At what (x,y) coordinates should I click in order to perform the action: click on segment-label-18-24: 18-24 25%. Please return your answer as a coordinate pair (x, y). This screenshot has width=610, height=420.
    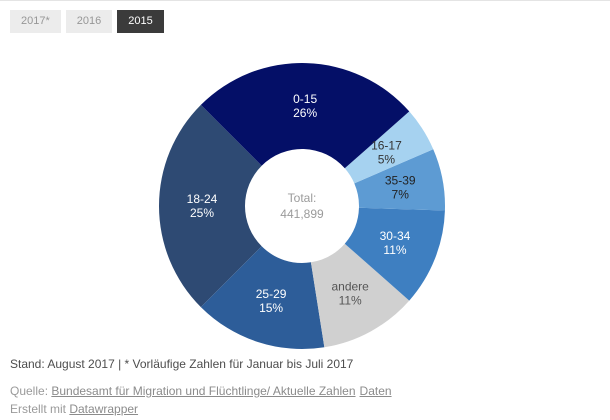
    Looking at the image, I should click on (202, 206).